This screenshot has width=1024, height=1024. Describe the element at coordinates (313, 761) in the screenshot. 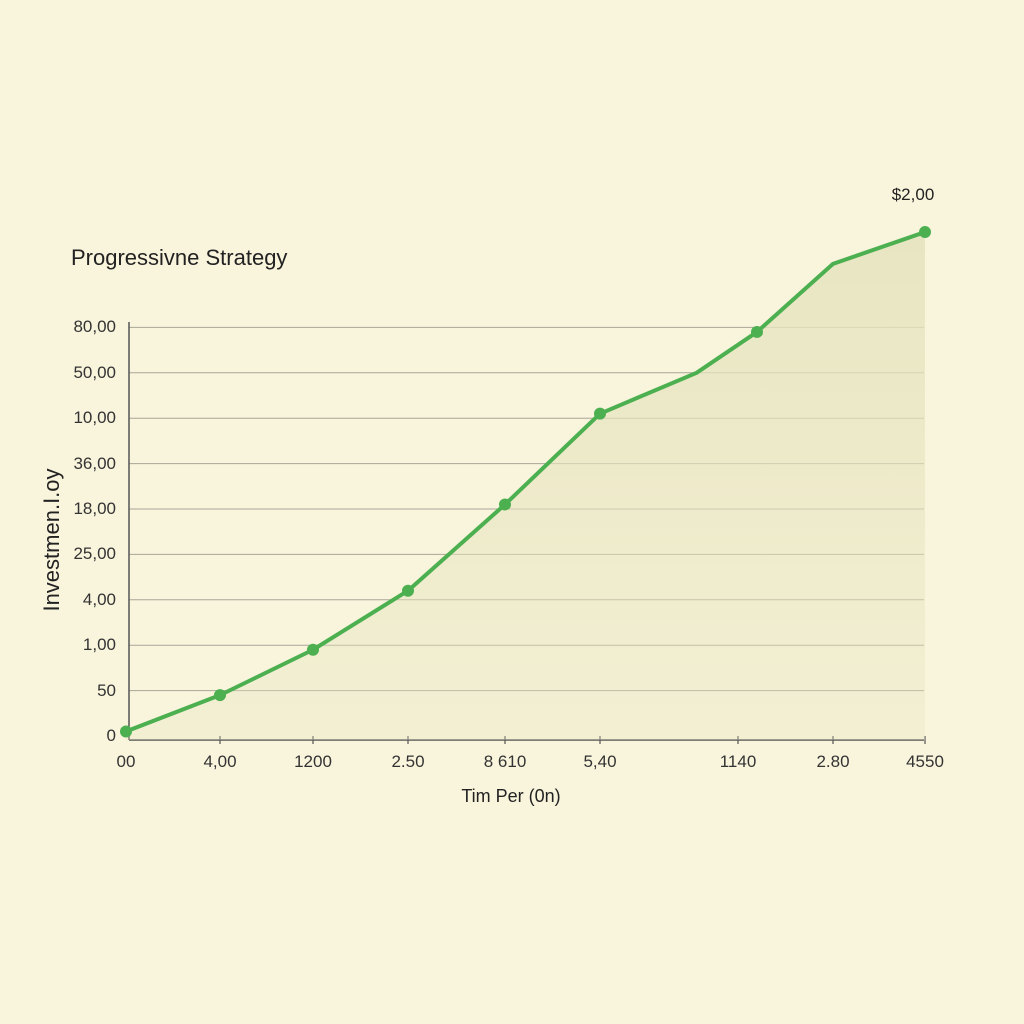

I see `x-tick-label: 1200` at that location.